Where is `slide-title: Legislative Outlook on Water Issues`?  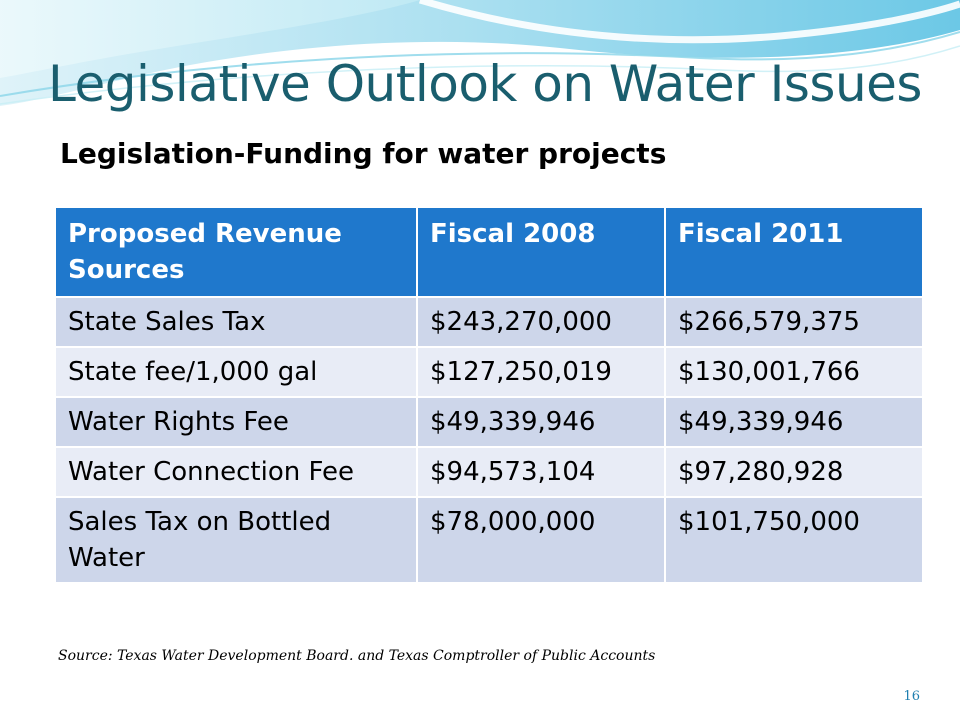 slide-title: Legislative Outlook on Water Issues is located at coordinates (485, 84).